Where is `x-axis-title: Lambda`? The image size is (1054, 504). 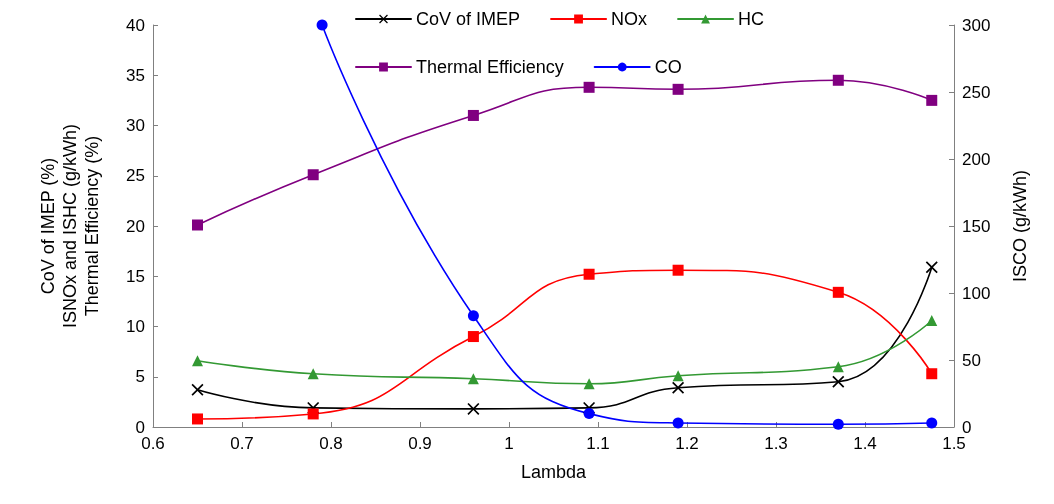
x-axis-title: Lambda is located at coordinates (554, 472).